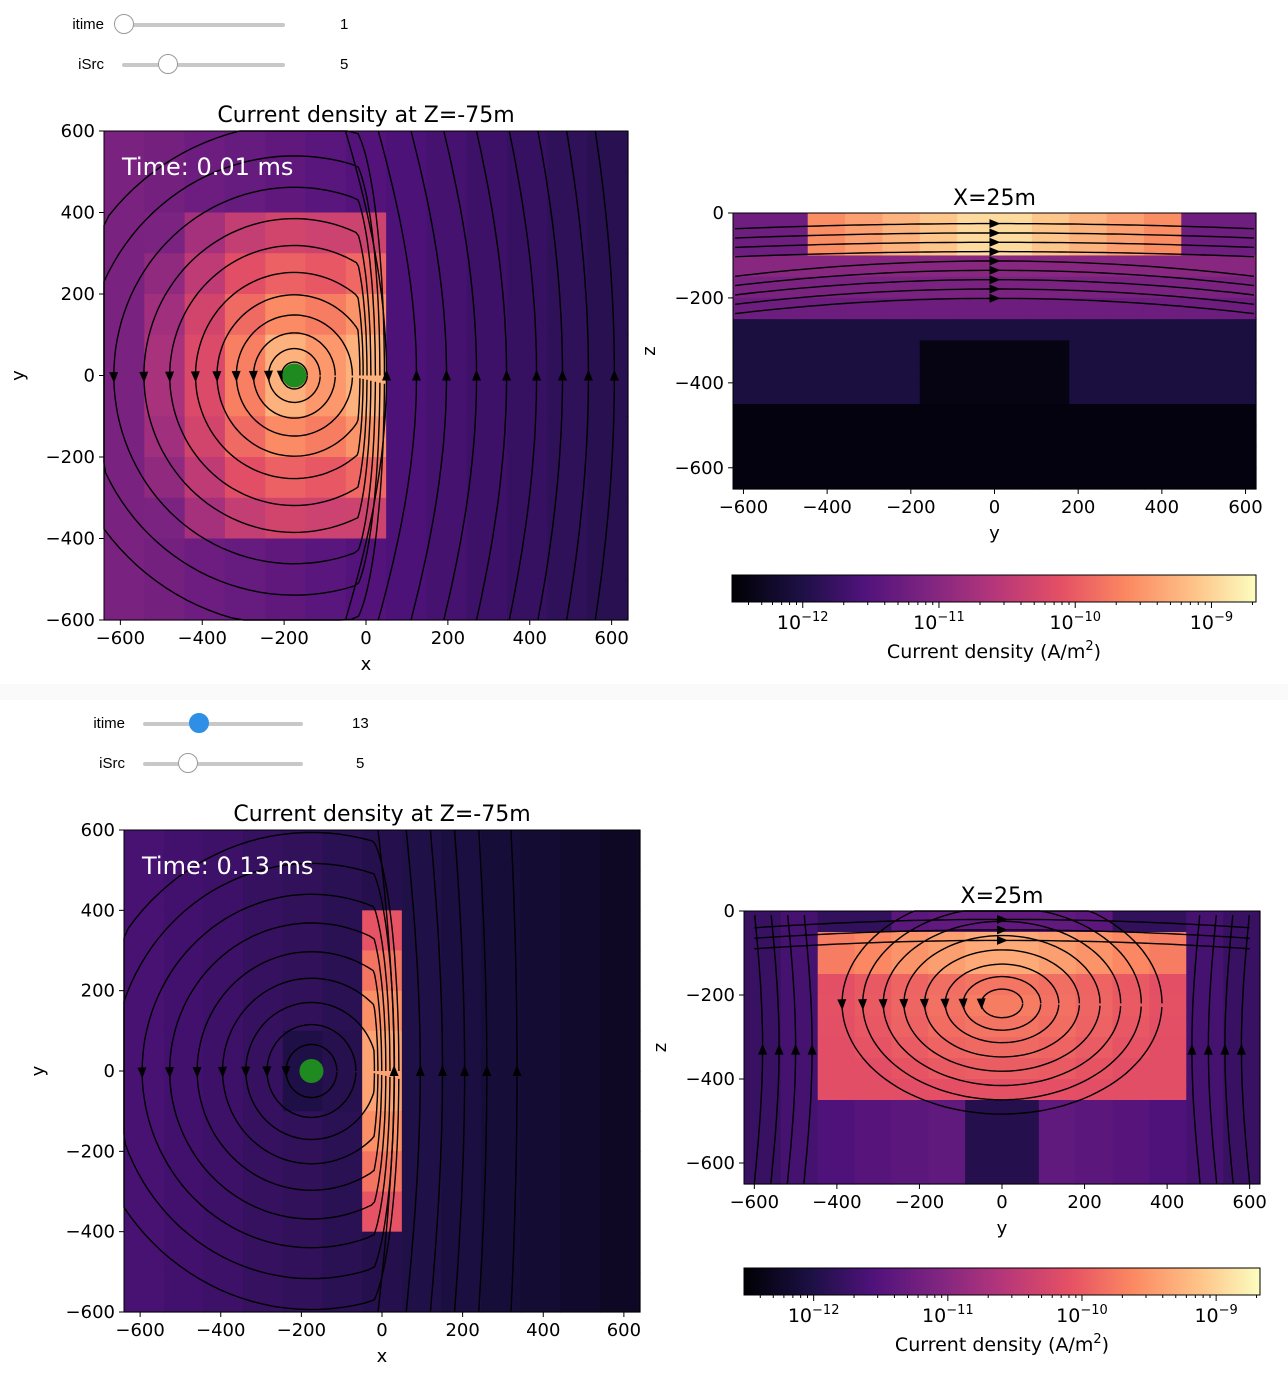  I want to click on slider-label: iSrc, so click(112, 763).